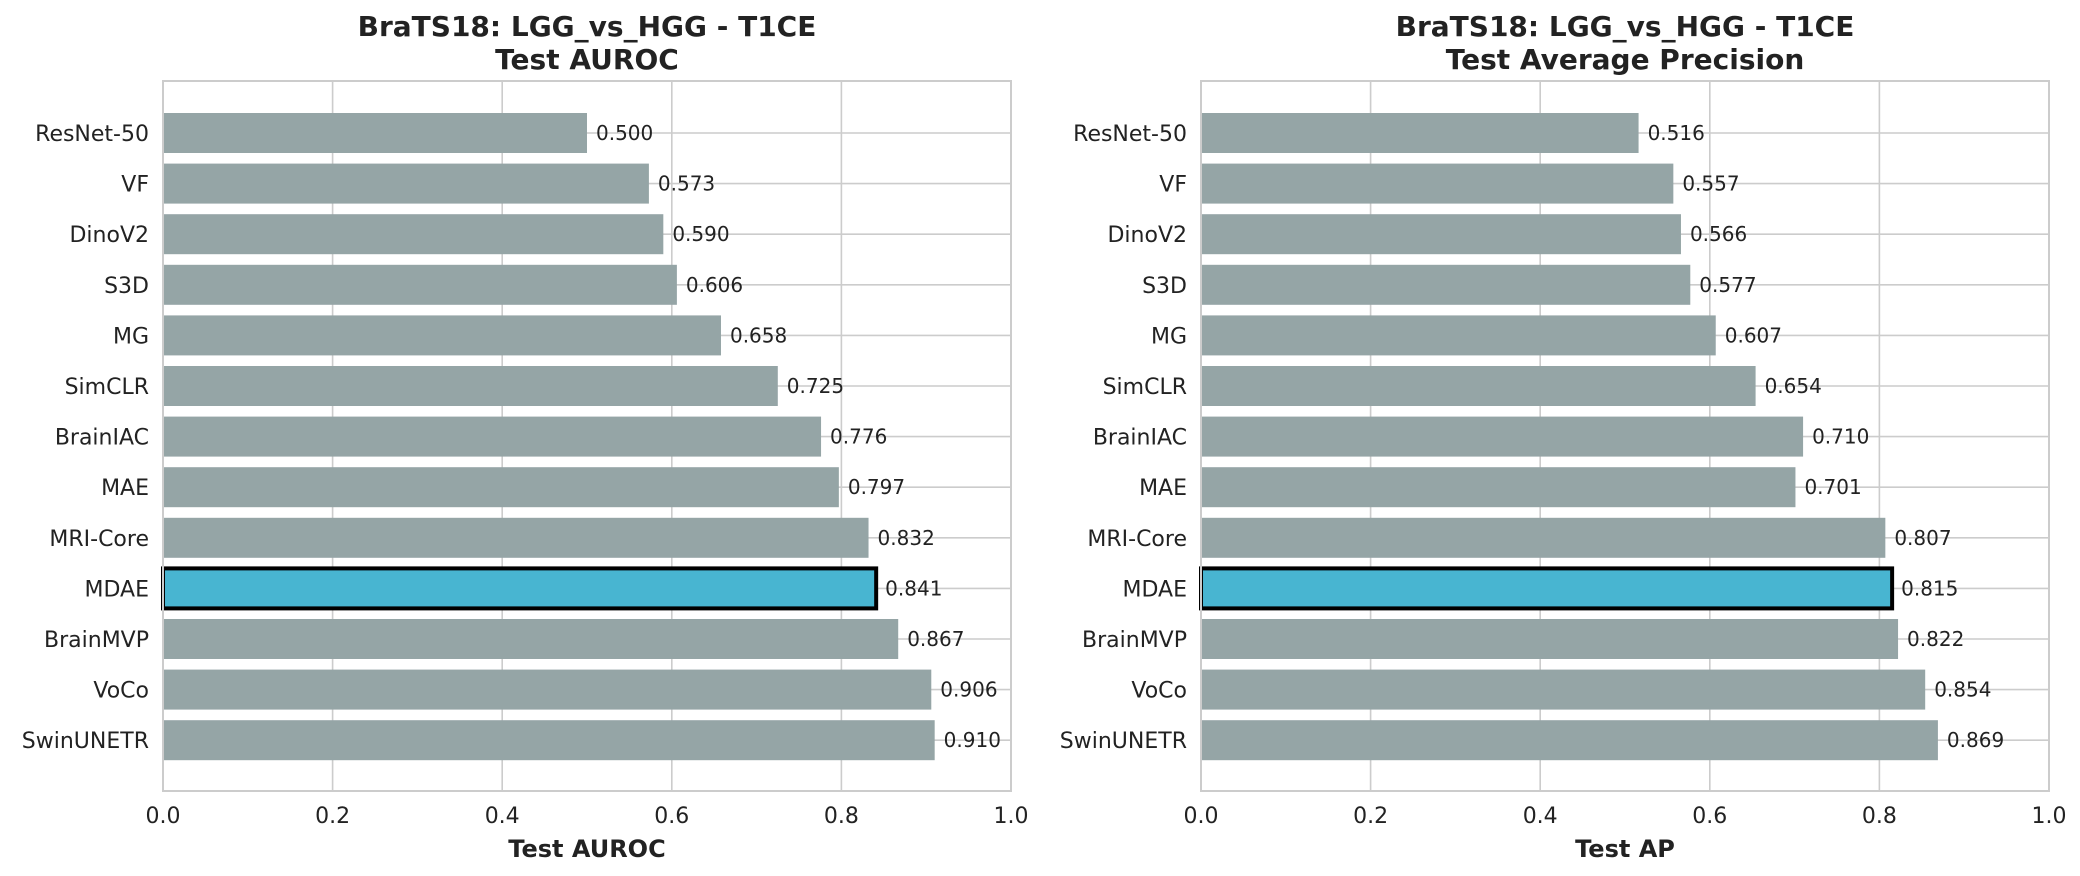 The height and width of the screenshot is (876, 2080). What do you see at coordinates (1625, 59) in the screenshot?
I see `chart-subtitle: Test Average Precision` at bounding box center [1625, 59].